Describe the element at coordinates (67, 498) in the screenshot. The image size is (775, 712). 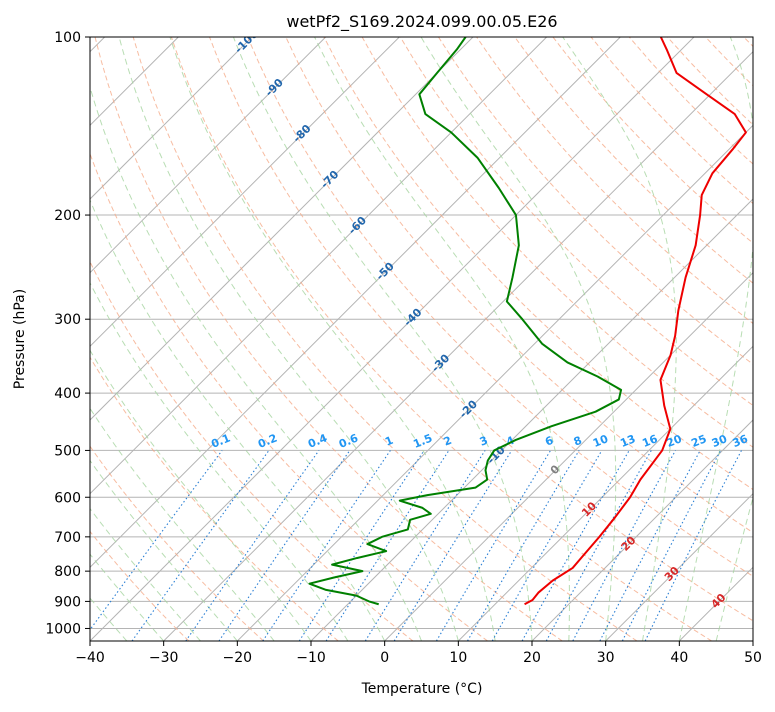
I see `y-tick-label: 600` at that location.